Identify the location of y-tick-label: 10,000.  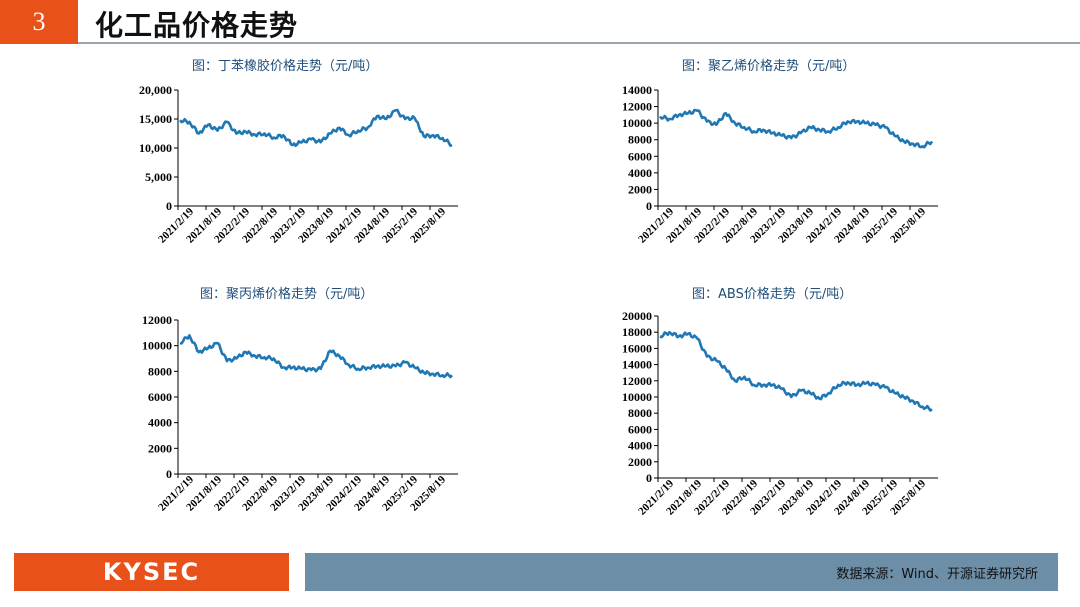
(155, 148).